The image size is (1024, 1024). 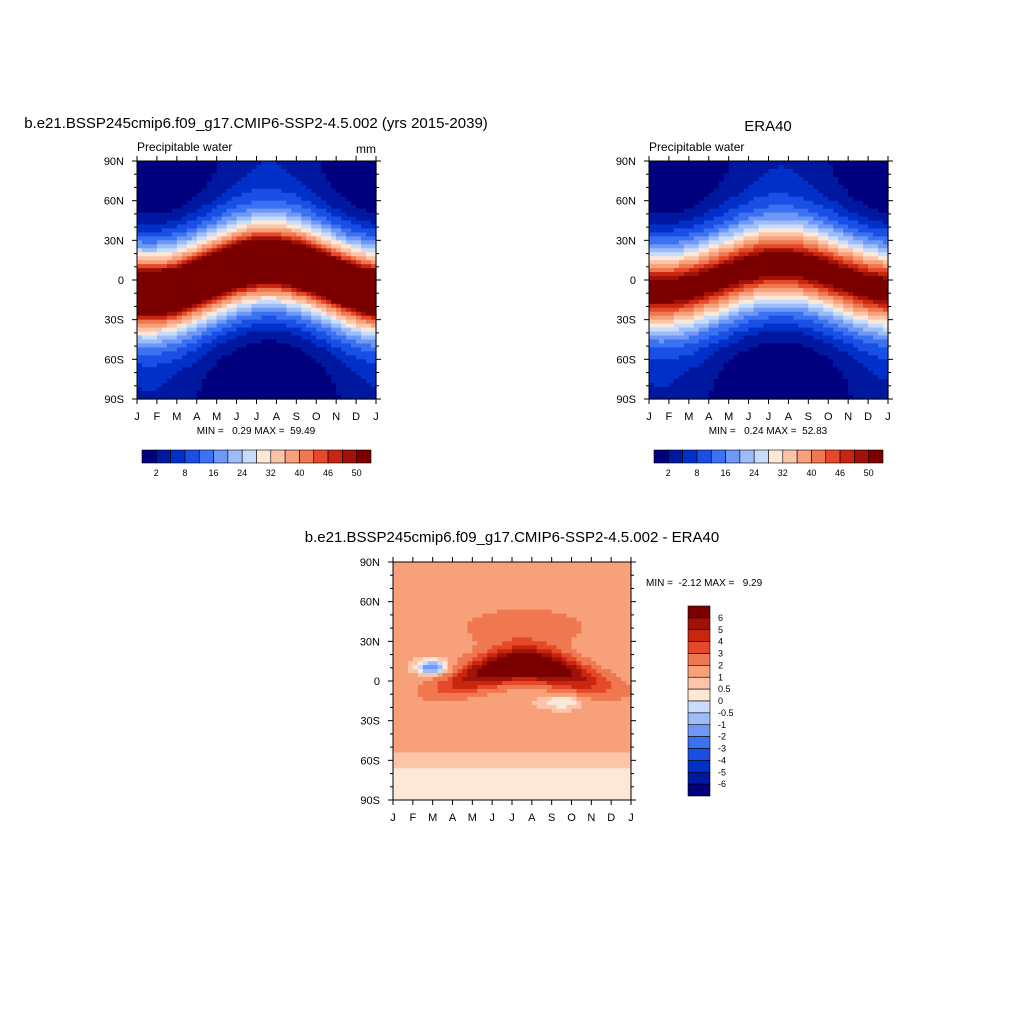 What do you see at coordinates (349, 456) in the screenshot?
I see `colorbar-swatch` at bounding box center [349, 456].